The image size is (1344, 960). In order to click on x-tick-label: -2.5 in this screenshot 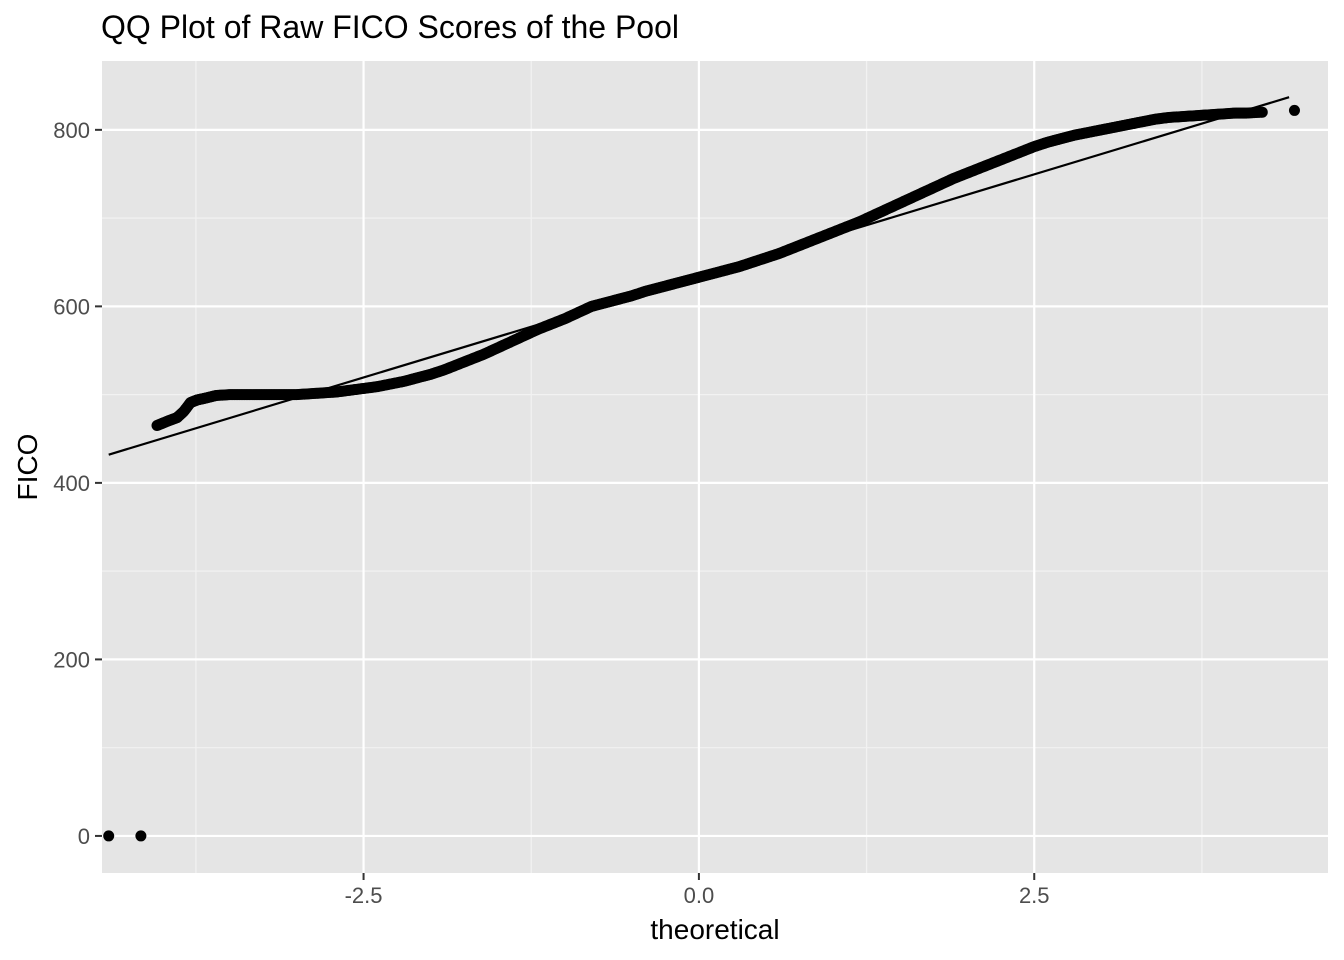, I will do `click(364, 895)`.